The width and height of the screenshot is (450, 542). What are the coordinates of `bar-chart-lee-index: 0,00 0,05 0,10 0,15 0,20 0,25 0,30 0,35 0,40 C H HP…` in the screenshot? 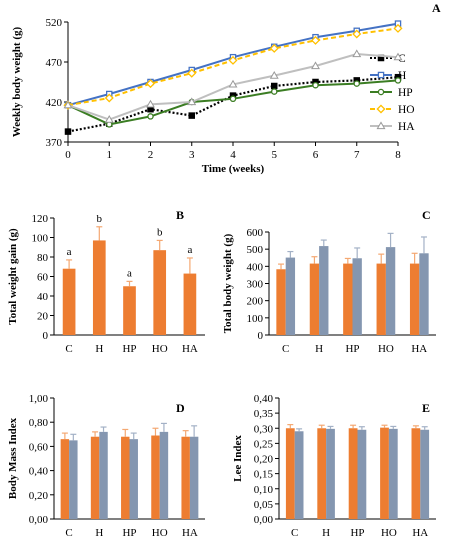 It's located at (334, 466).